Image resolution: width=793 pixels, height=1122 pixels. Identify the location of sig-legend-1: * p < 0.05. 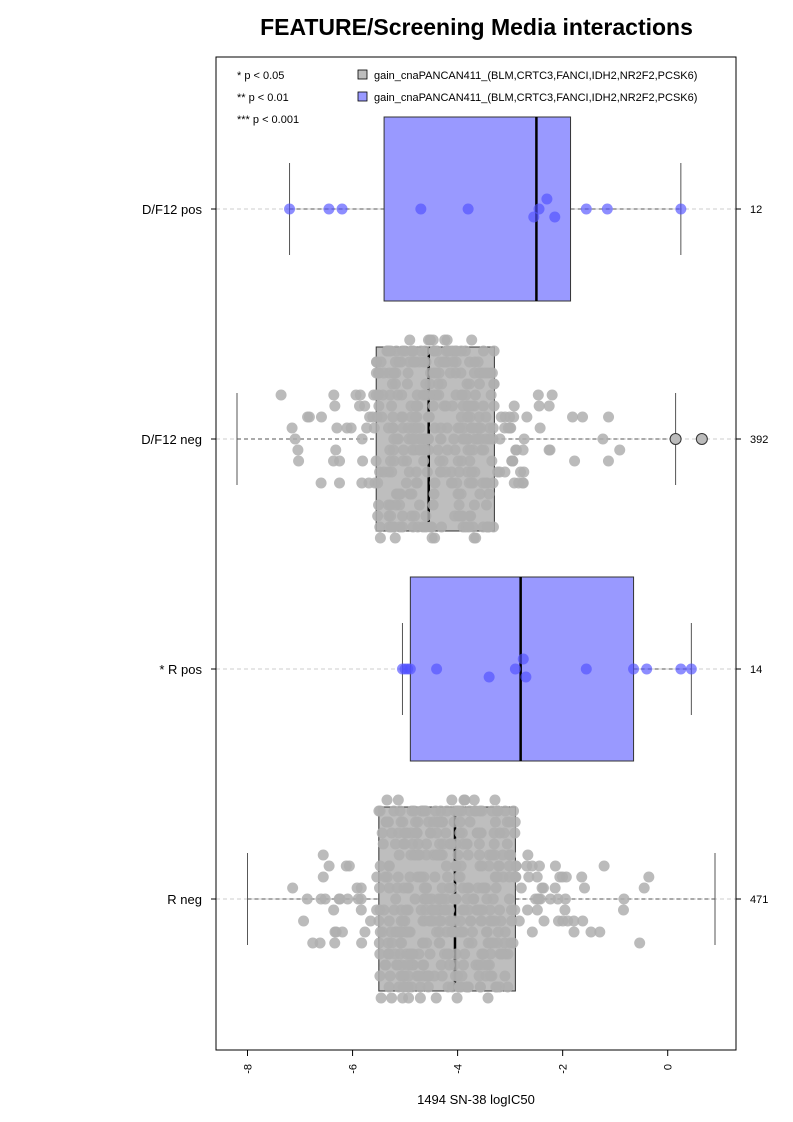
(260, 76).